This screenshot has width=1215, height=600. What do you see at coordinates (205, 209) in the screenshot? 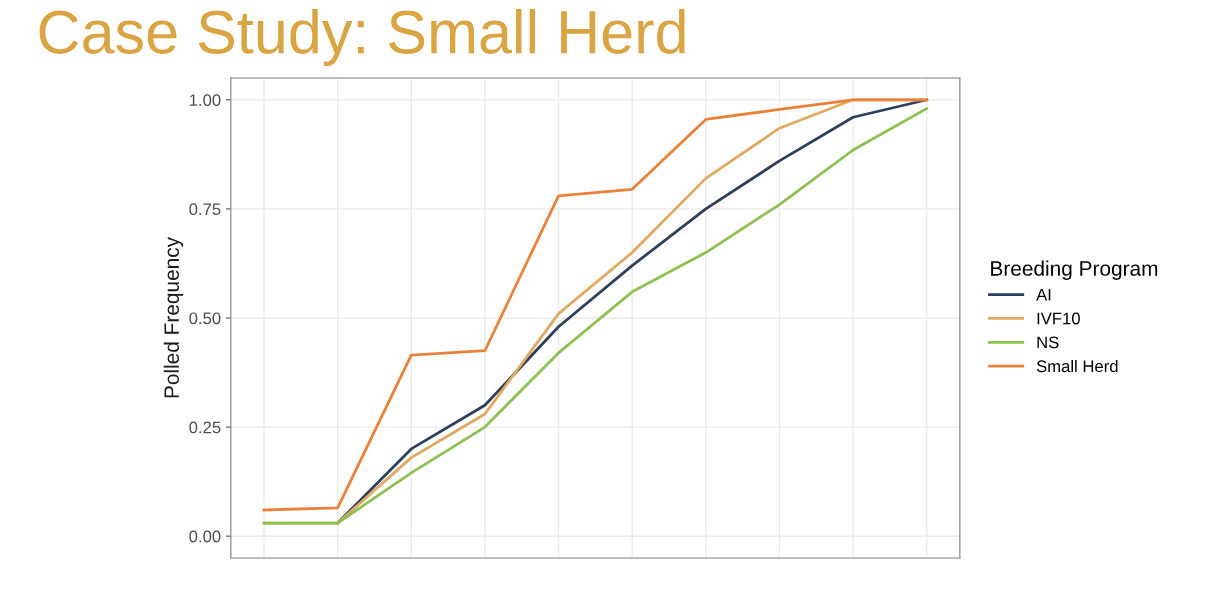
I see `y-tick-label: 0.75` at bounding box center [205, 209].